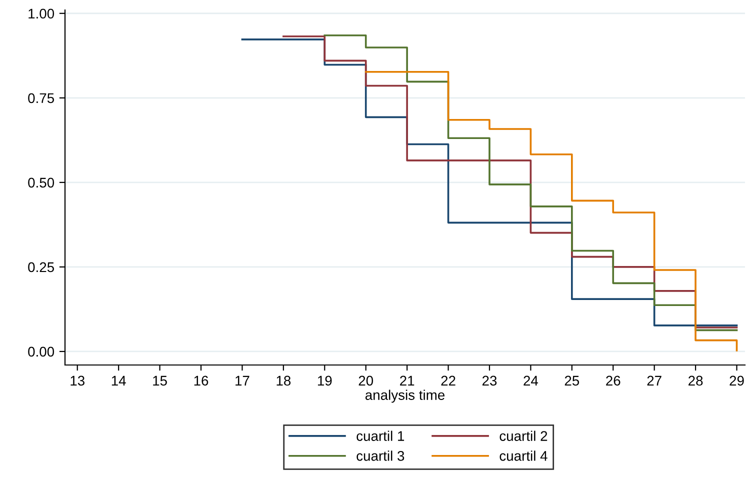  Describe the element at coordinates (380, 435) in the screenshot. I see `legend-label: cuartil 1` at that location.